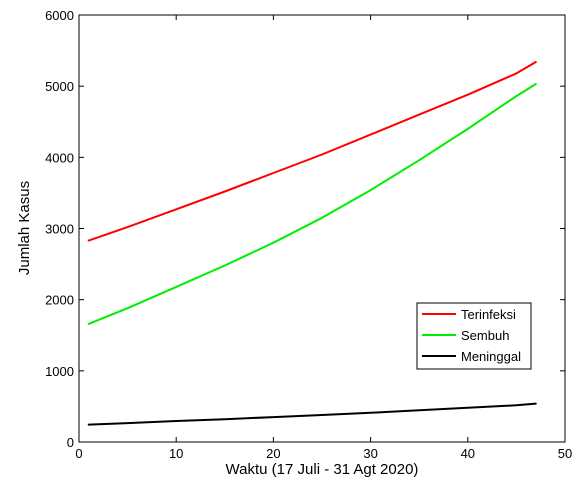 This screenshot has height=483, width=577. I want to click on x-tick-label: 50, so click(565, 453).